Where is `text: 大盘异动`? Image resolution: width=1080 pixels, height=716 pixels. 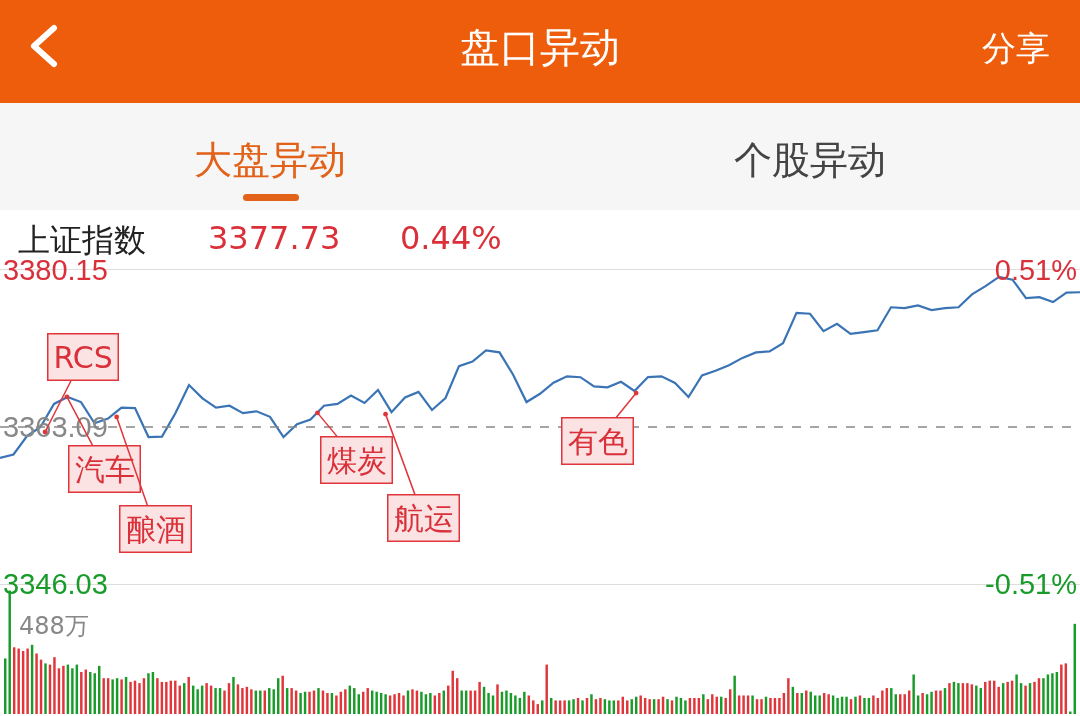
text: 大盘异动 is located at coordinates (270, 160).